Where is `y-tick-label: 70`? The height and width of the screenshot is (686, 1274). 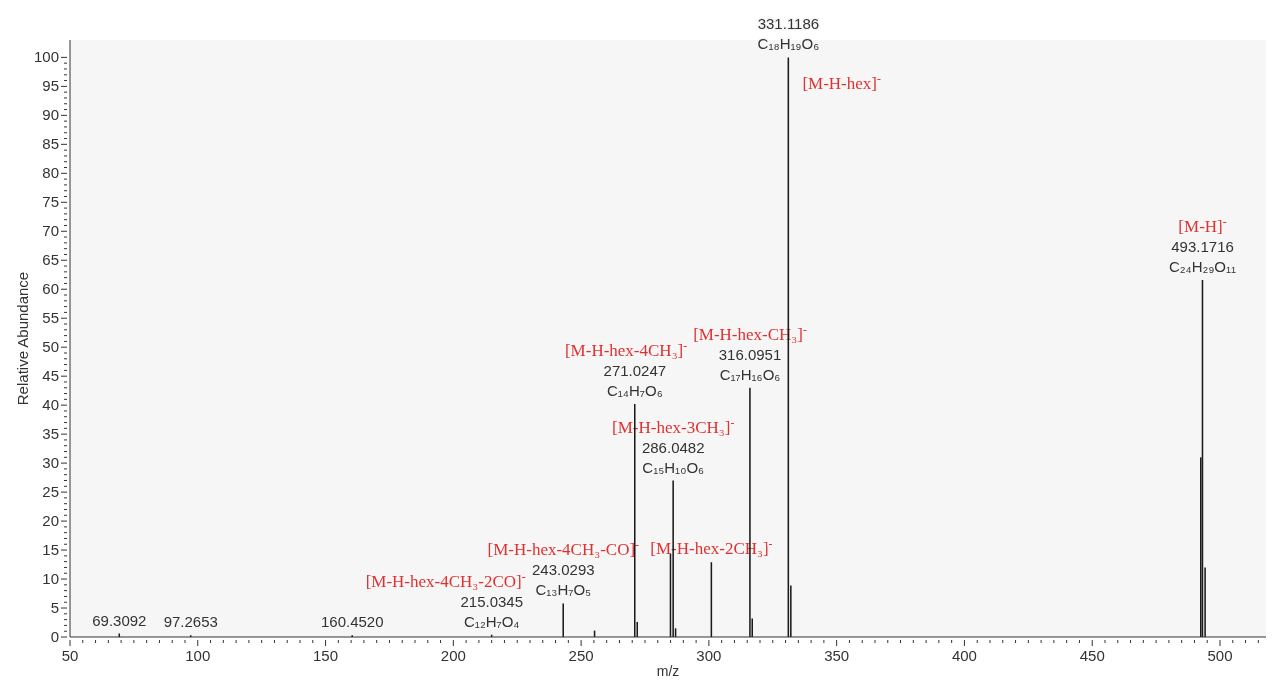
y-tick-label: 70 is located at coordinates (50, 231).